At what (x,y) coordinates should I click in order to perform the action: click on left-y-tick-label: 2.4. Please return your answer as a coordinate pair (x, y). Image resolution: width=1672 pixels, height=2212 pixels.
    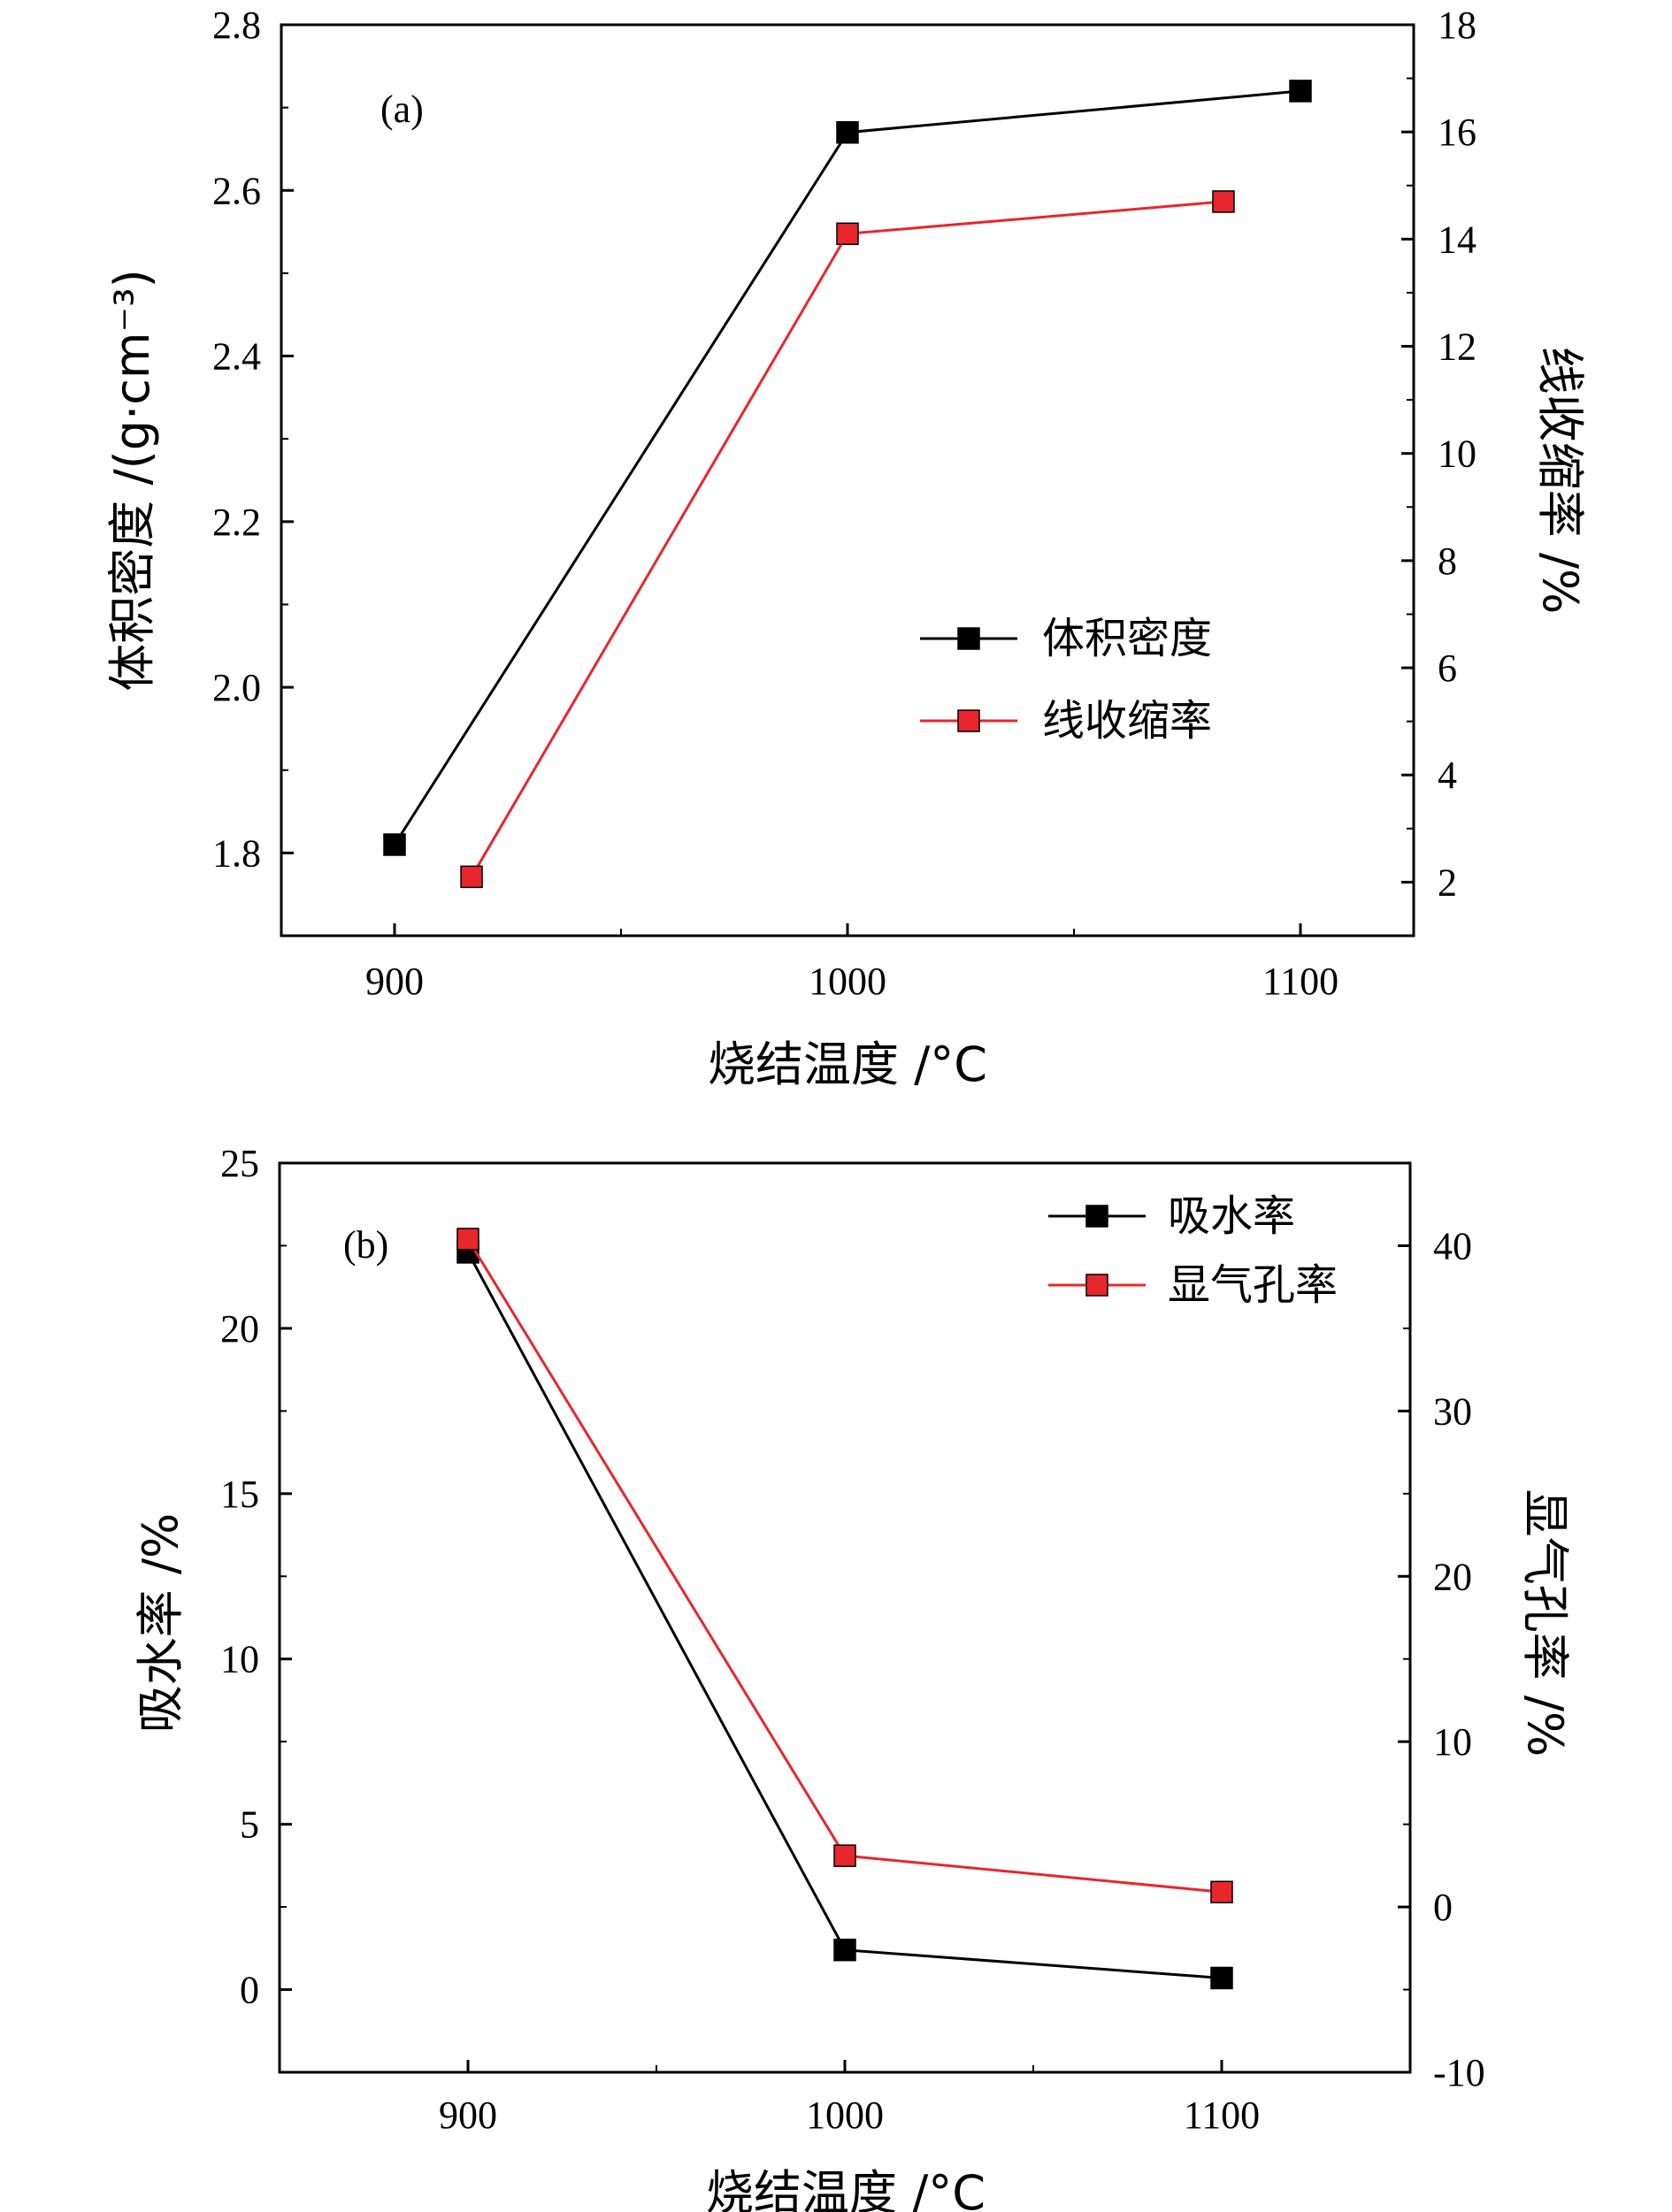
    Looking at the image, I should click on (237, 357).